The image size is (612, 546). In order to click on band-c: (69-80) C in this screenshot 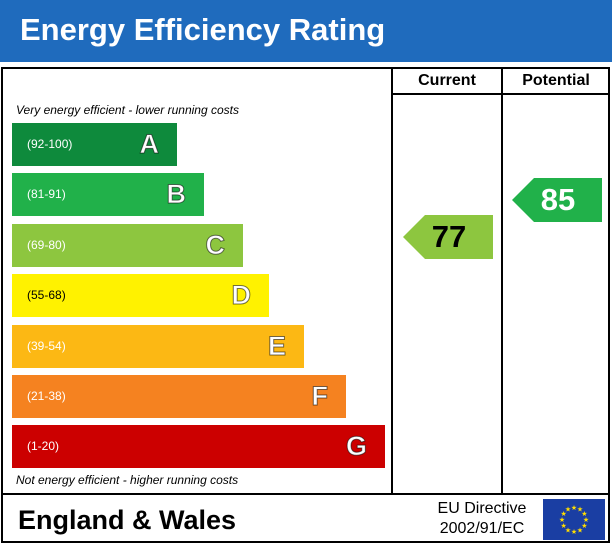, I will do `click(127, 245)`.